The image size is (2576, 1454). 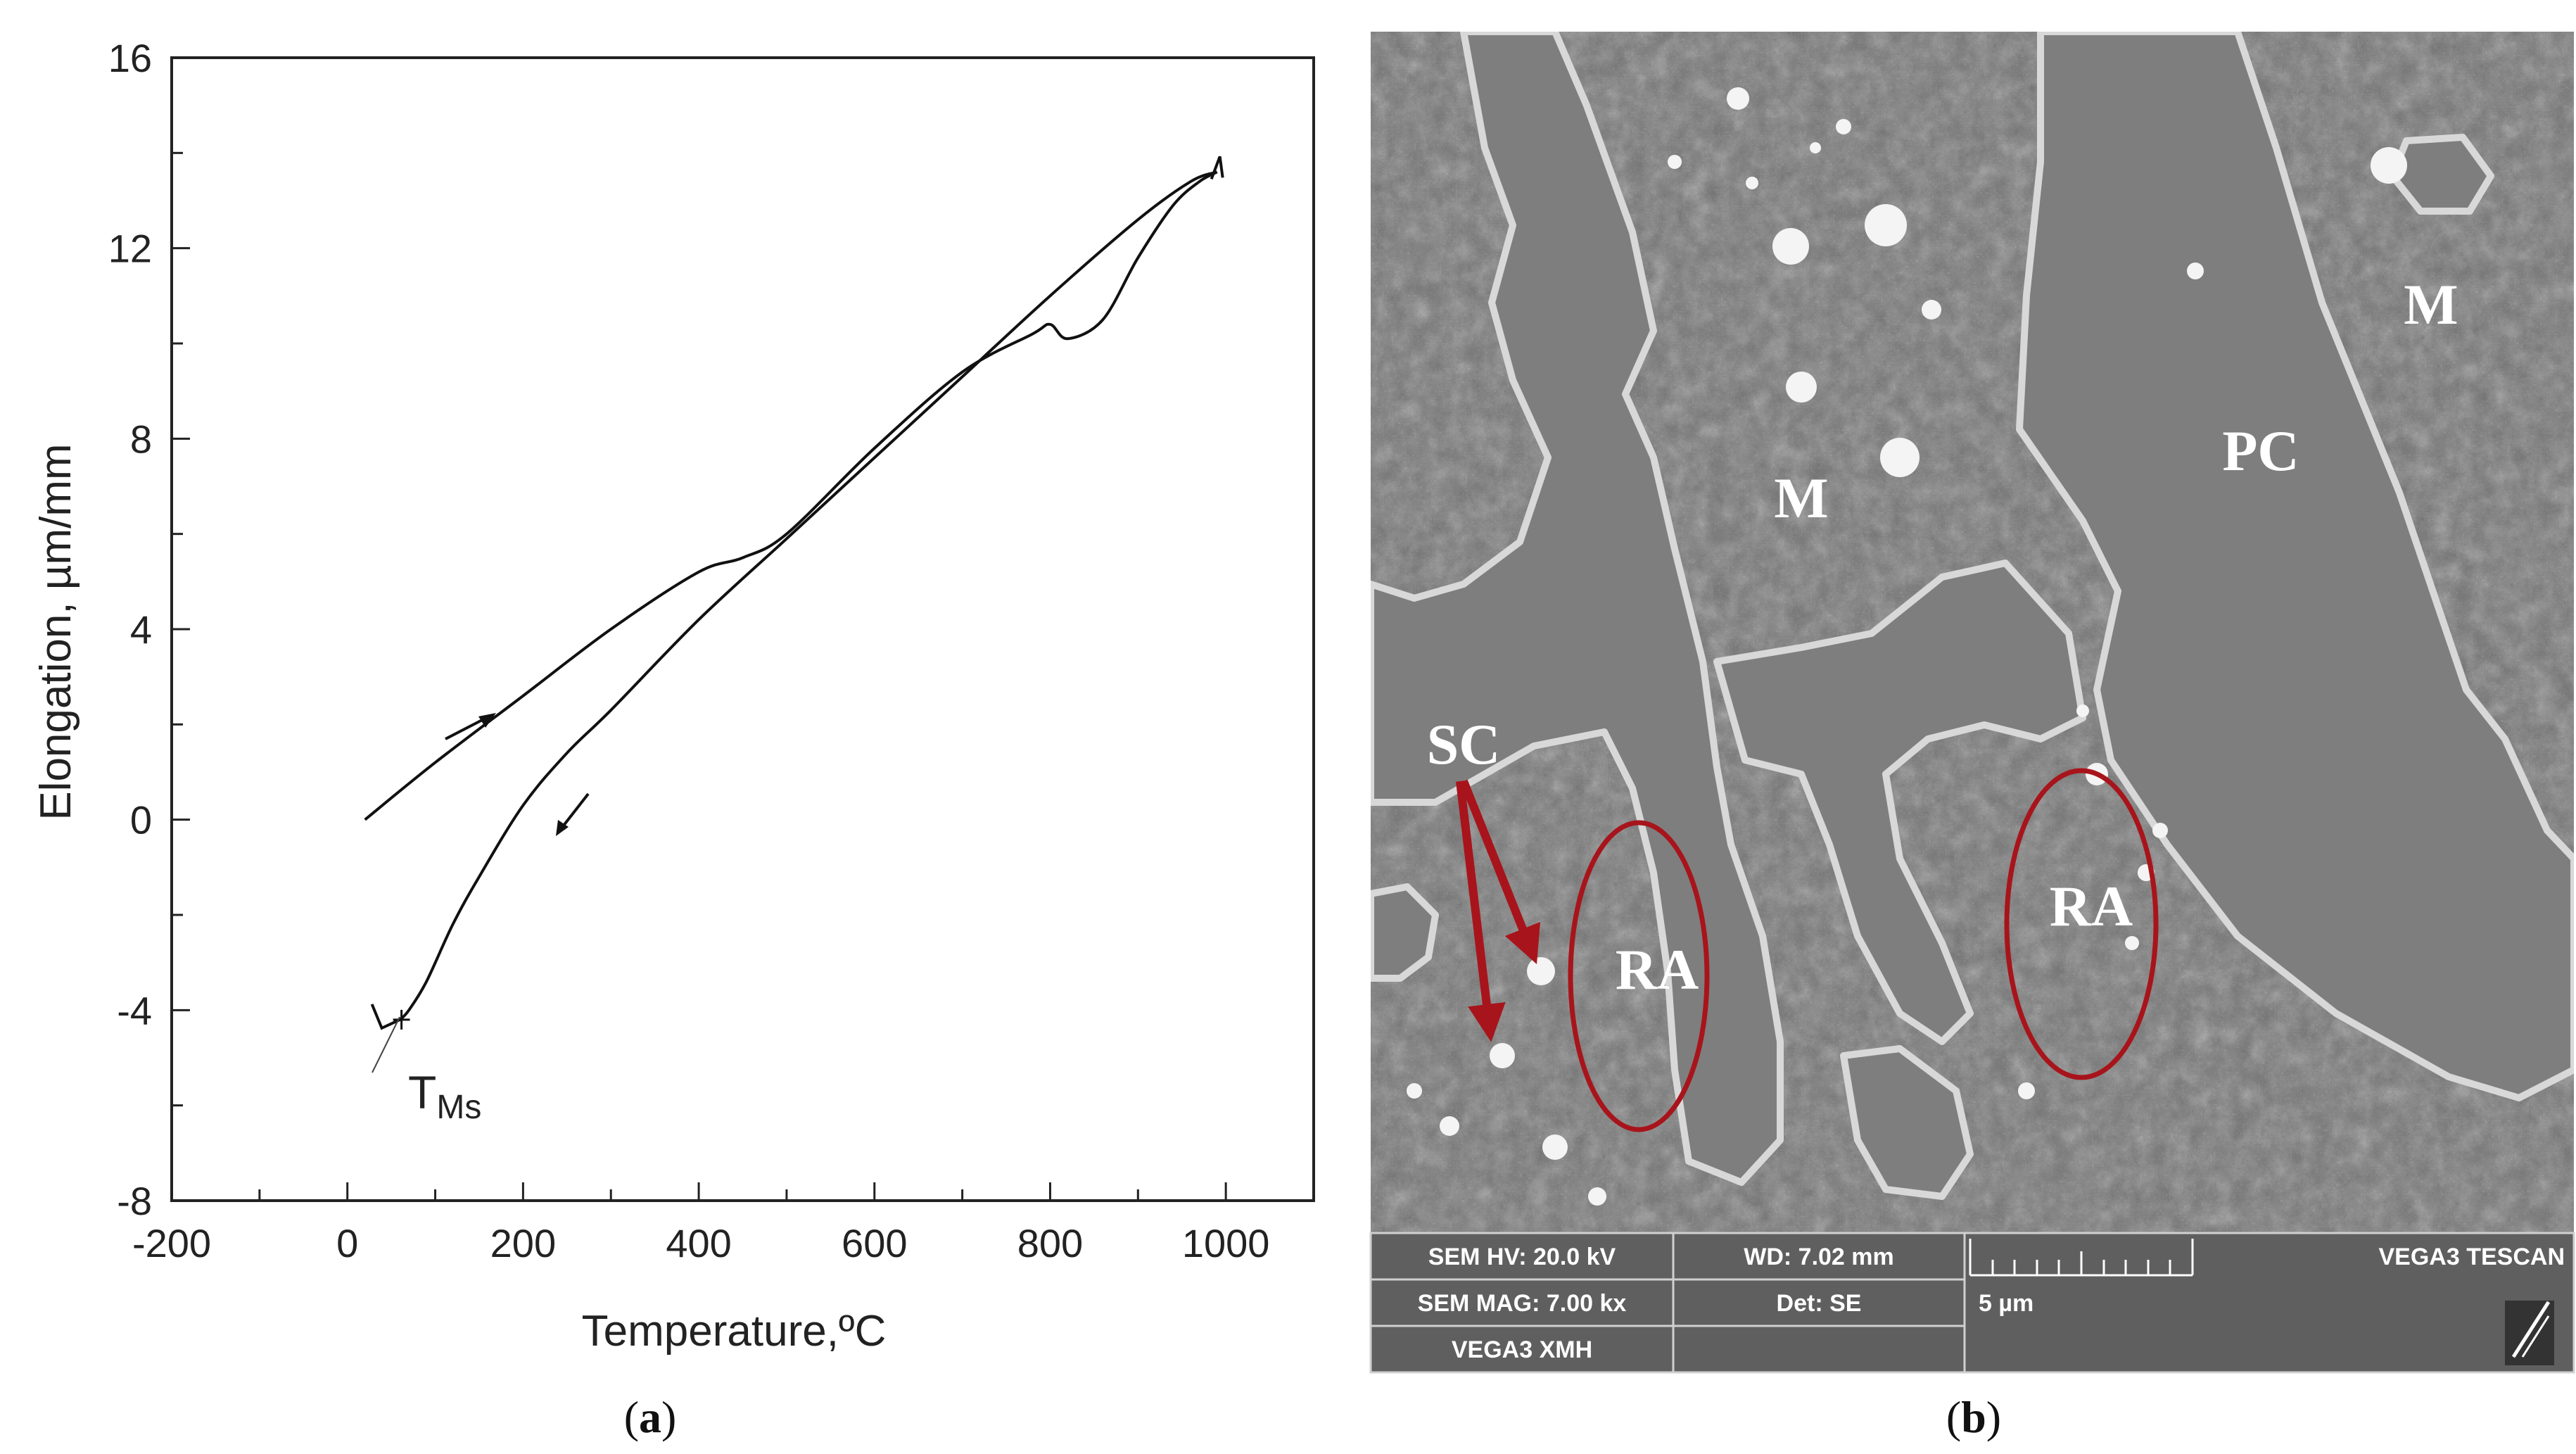 What do you see at coordinates (1973, 1417) in the screenshot?
I see `caption-b: (b)` at bounding box center [1973, 1417].